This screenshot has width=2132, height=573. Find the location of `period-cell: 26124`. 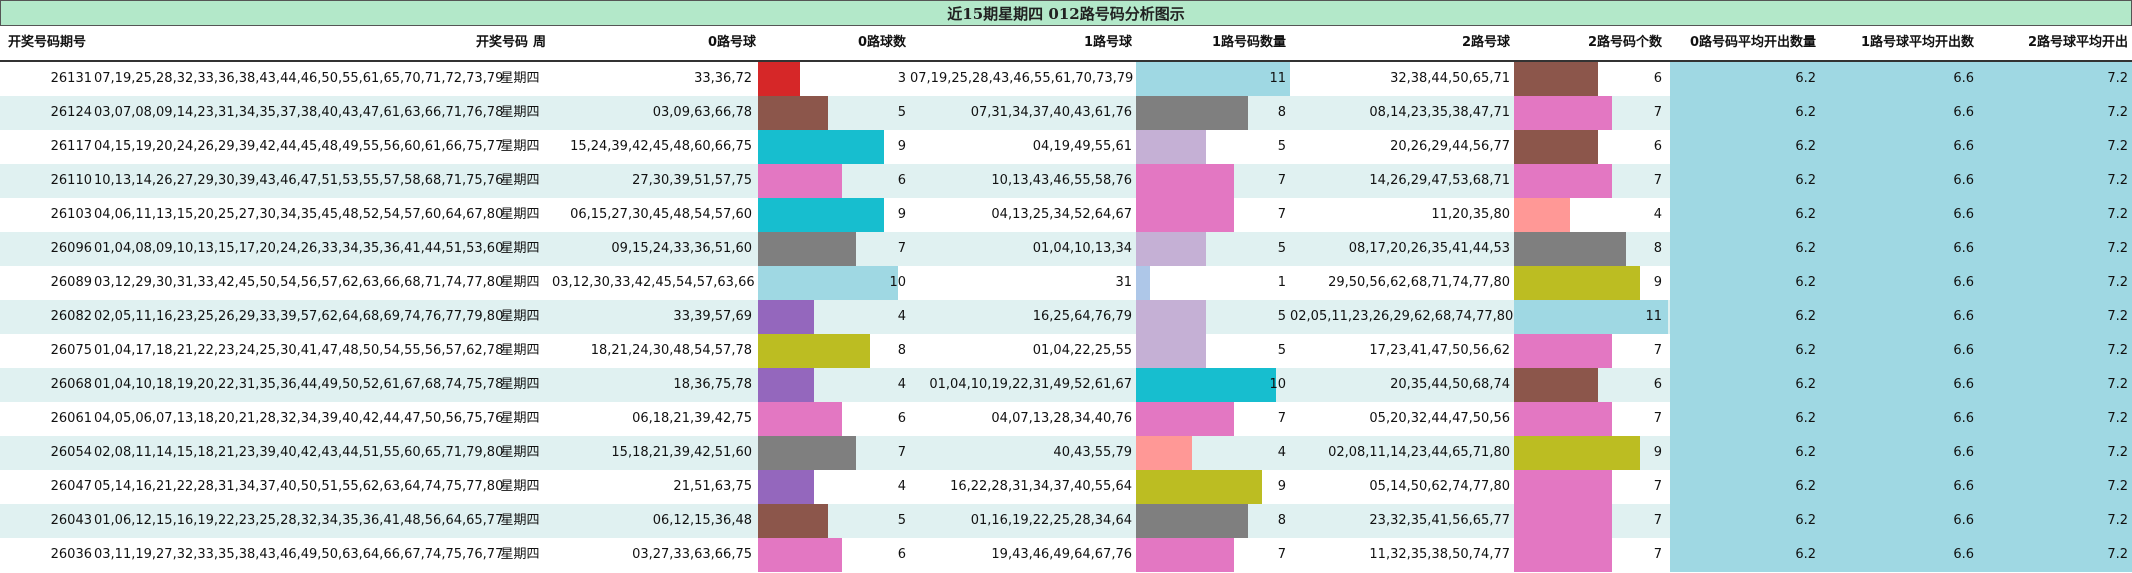

period-cell: 26124 is located at coordinates (71, 112).